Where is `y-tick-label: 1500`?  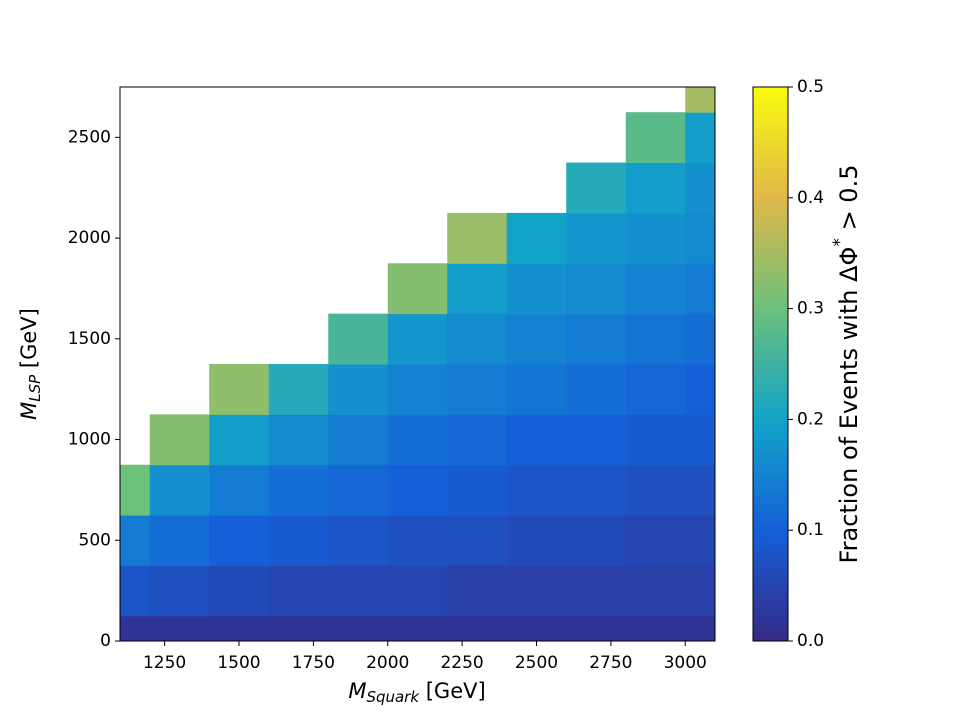
y-tick-label: 1500 is located at coordinates (89, 339).